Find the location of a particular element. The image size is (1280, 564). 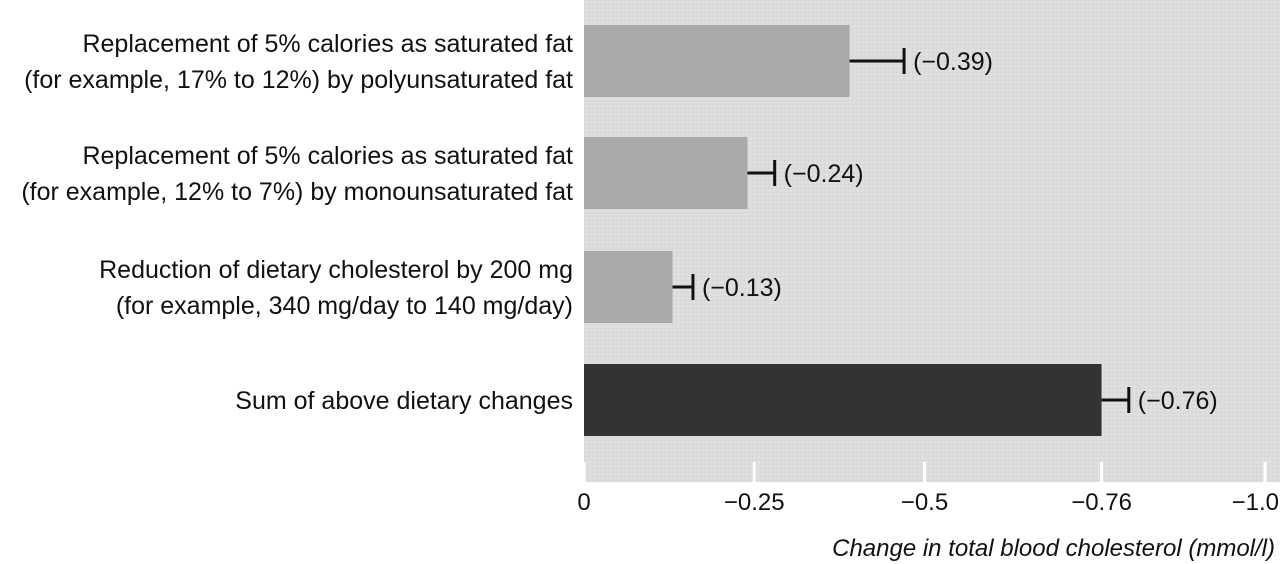

x-tick-label: −0.76 is located at coordinates (1101, 502).